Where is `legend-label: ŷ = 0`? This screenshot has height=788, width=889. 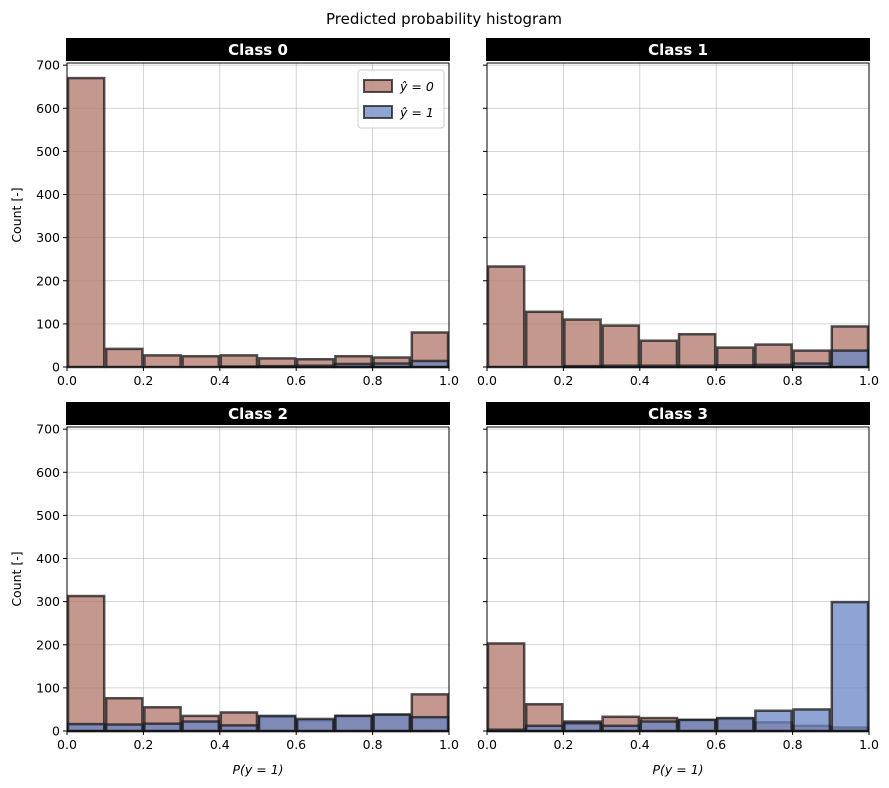 legend-label: ŷ = 0 is located at coordinates (416, 86).